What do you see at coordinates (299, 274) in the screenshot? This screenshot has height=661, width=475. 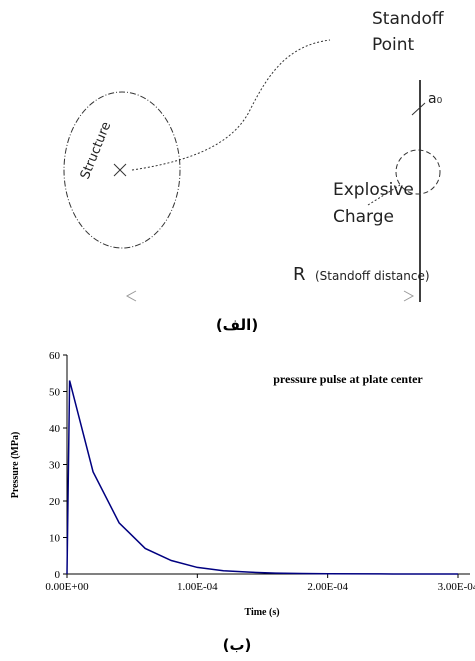 I see `label: R` at bounding box center [299, 274].